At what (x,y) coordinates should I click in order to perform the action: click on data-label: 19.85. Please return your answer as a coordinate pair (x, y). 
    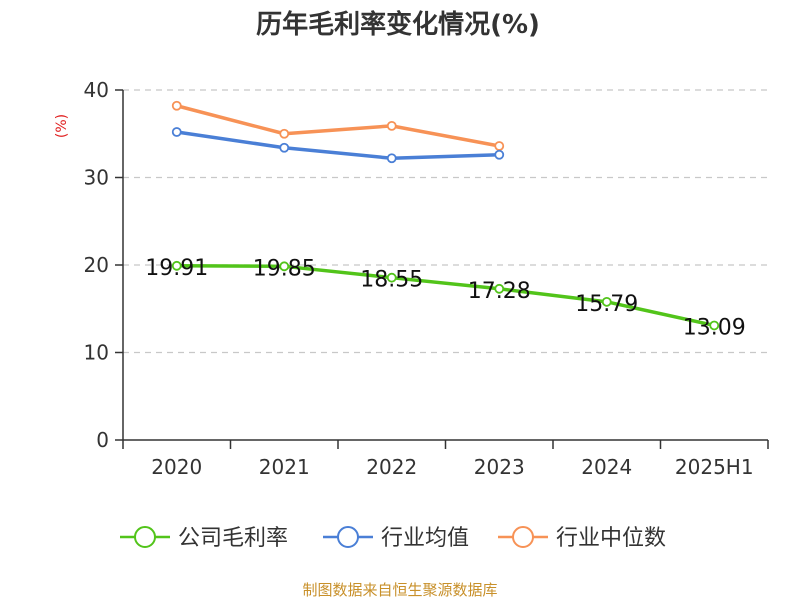
    Looking at the image, I should click on (284, 268).